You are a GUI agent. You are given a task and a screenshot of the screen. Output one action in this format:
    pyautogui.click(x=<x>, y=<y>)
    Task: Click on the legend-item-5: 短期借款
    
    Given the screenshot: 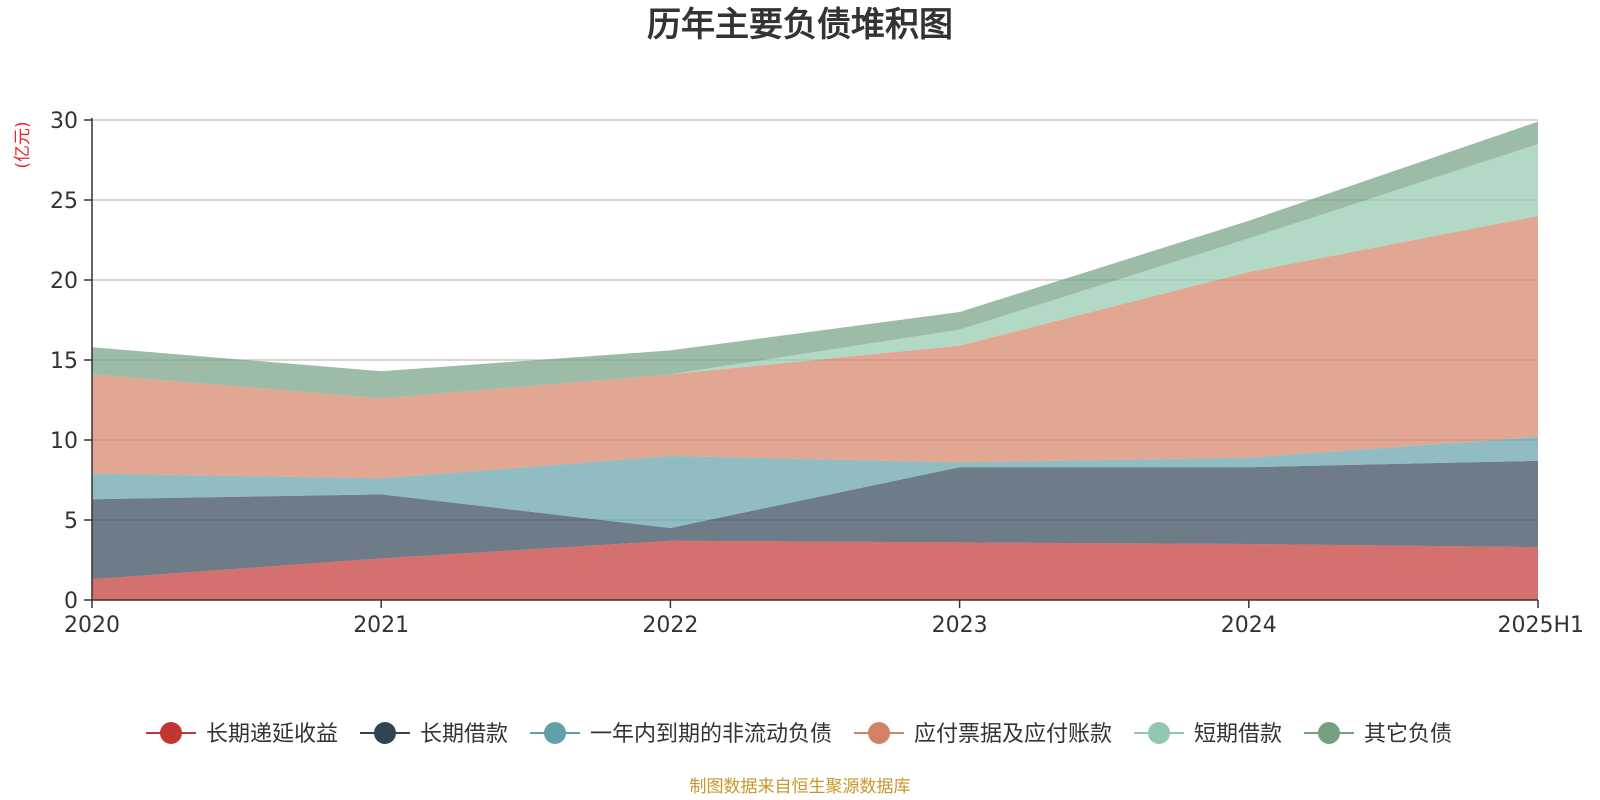 What is the action you would take?
    pyautogui.click(x=1208, y=734)
    